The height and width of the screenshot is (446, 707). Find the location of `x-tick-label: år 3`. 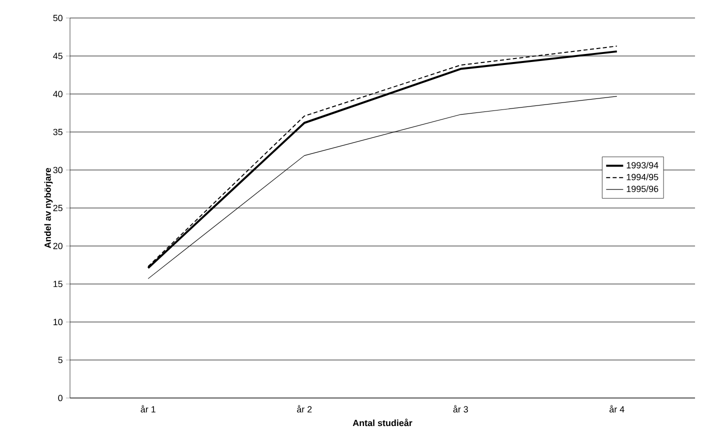

x-tick-label: år 3 is located at coordinates (460, 408).